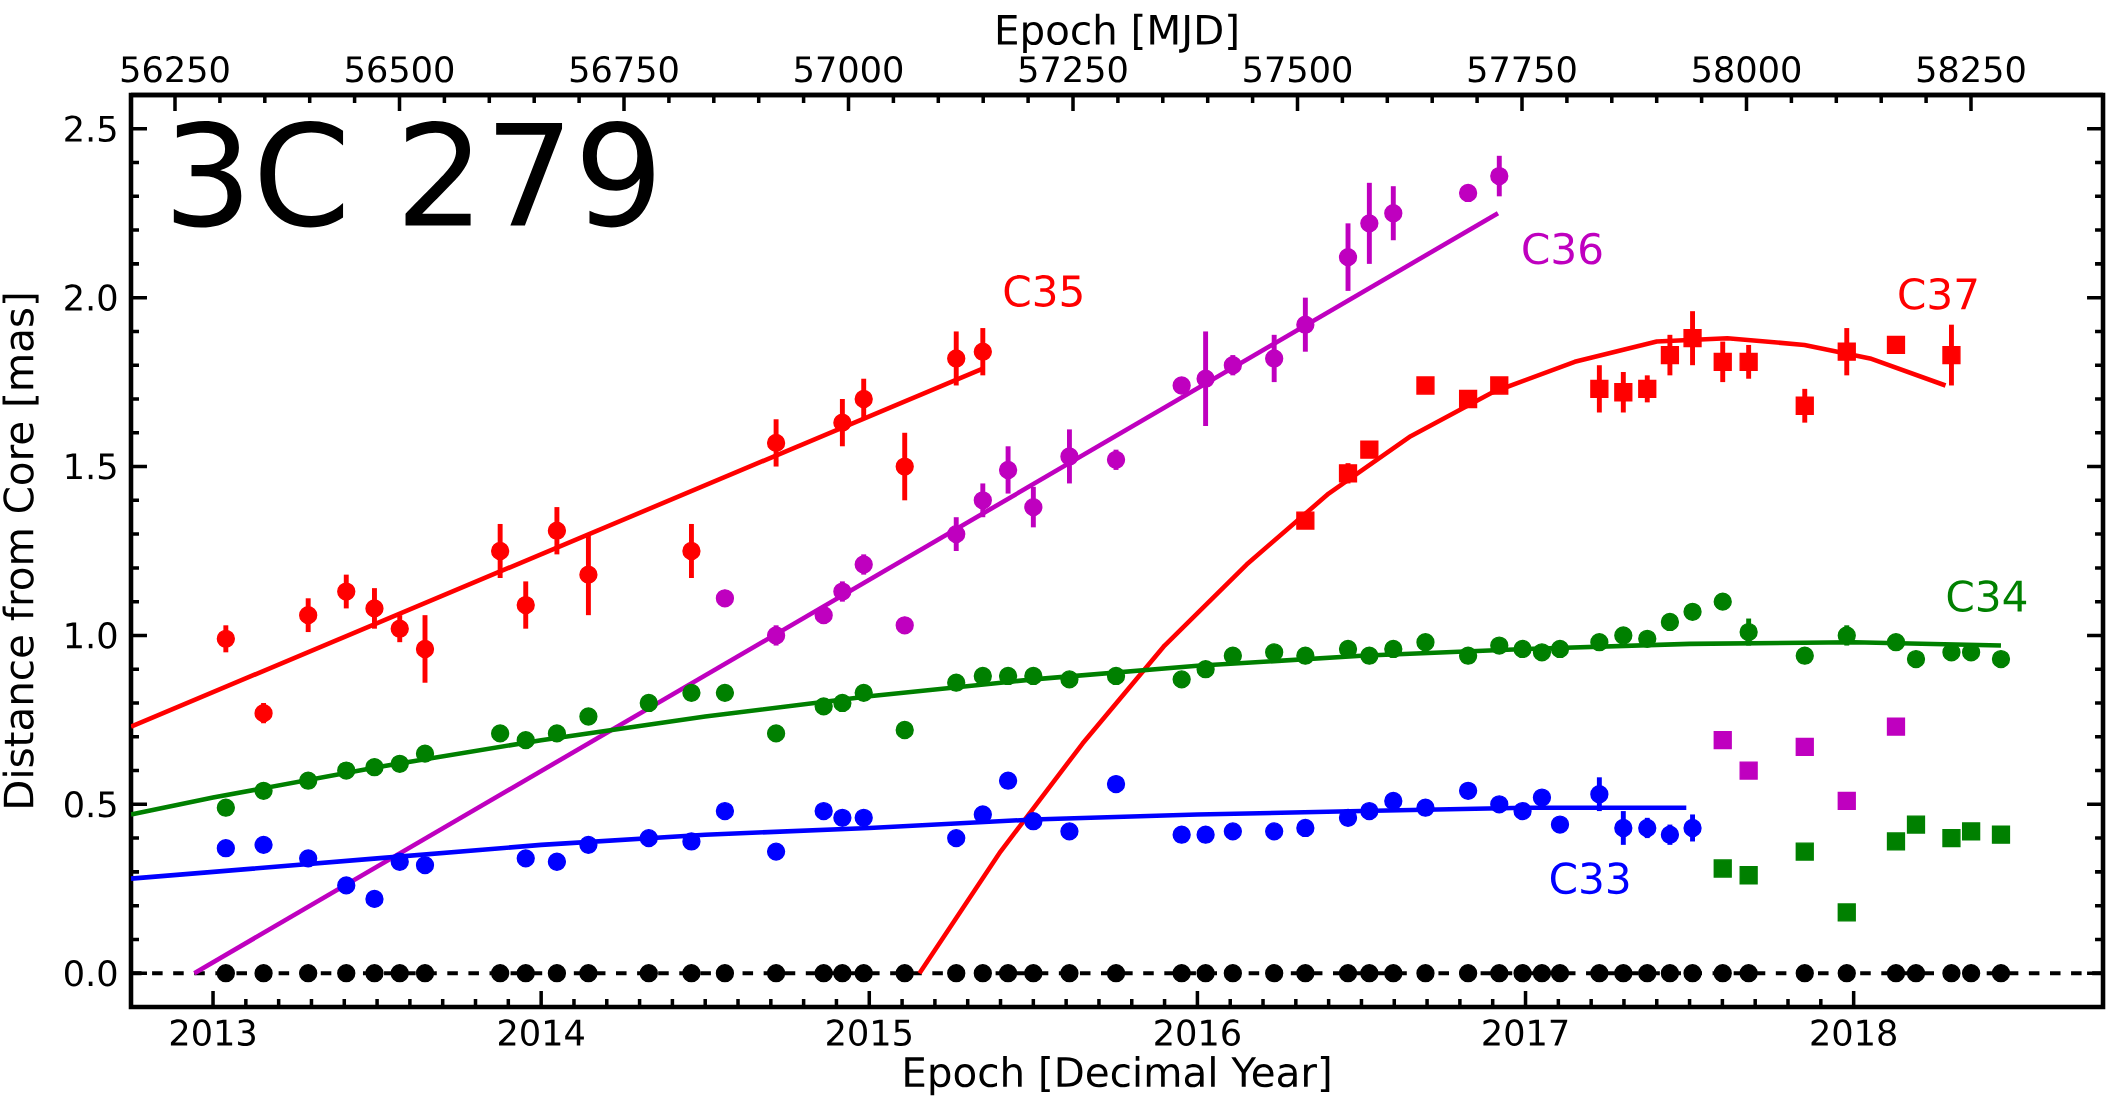 The height and width of the screenshot is (1103, 2106). Describe the element at coordinates (175, 69) in the screenshot. I see `x2-tick-label: 56250` at that location.